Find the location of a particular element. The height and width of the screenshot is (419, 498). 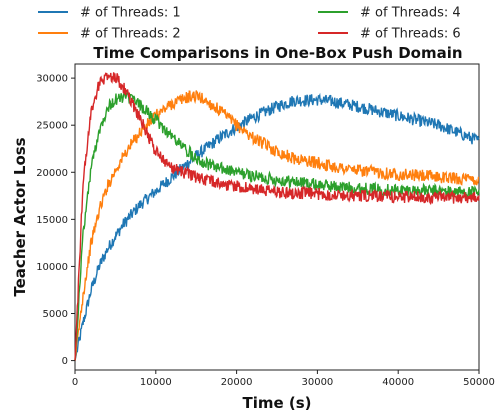

y-axis: 0 5000 10000 15000 20000 25000 30000 is located at coordinates (55, 220).